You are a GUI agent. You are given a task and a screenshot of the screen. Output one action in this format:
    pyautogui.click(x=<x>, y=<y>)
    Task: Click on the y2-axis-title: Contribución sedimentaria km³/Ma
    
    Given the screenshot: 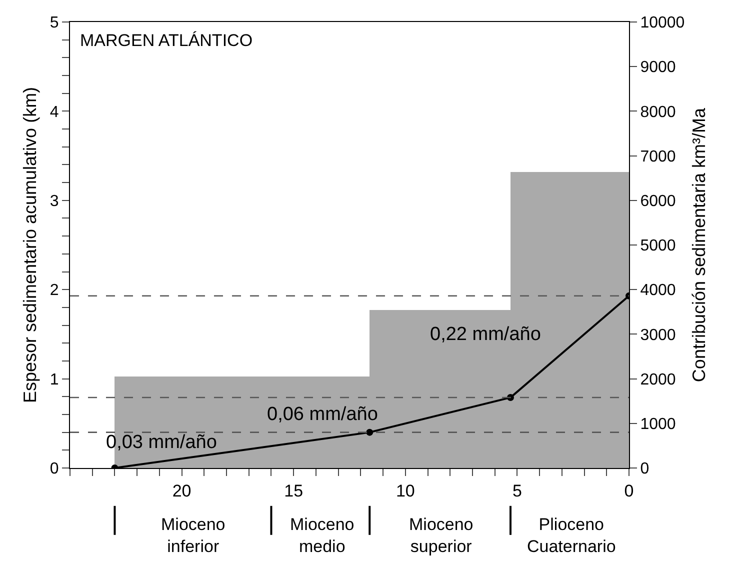 What is the action you would take?
    pyautogui.click(x=698, y=244)
    